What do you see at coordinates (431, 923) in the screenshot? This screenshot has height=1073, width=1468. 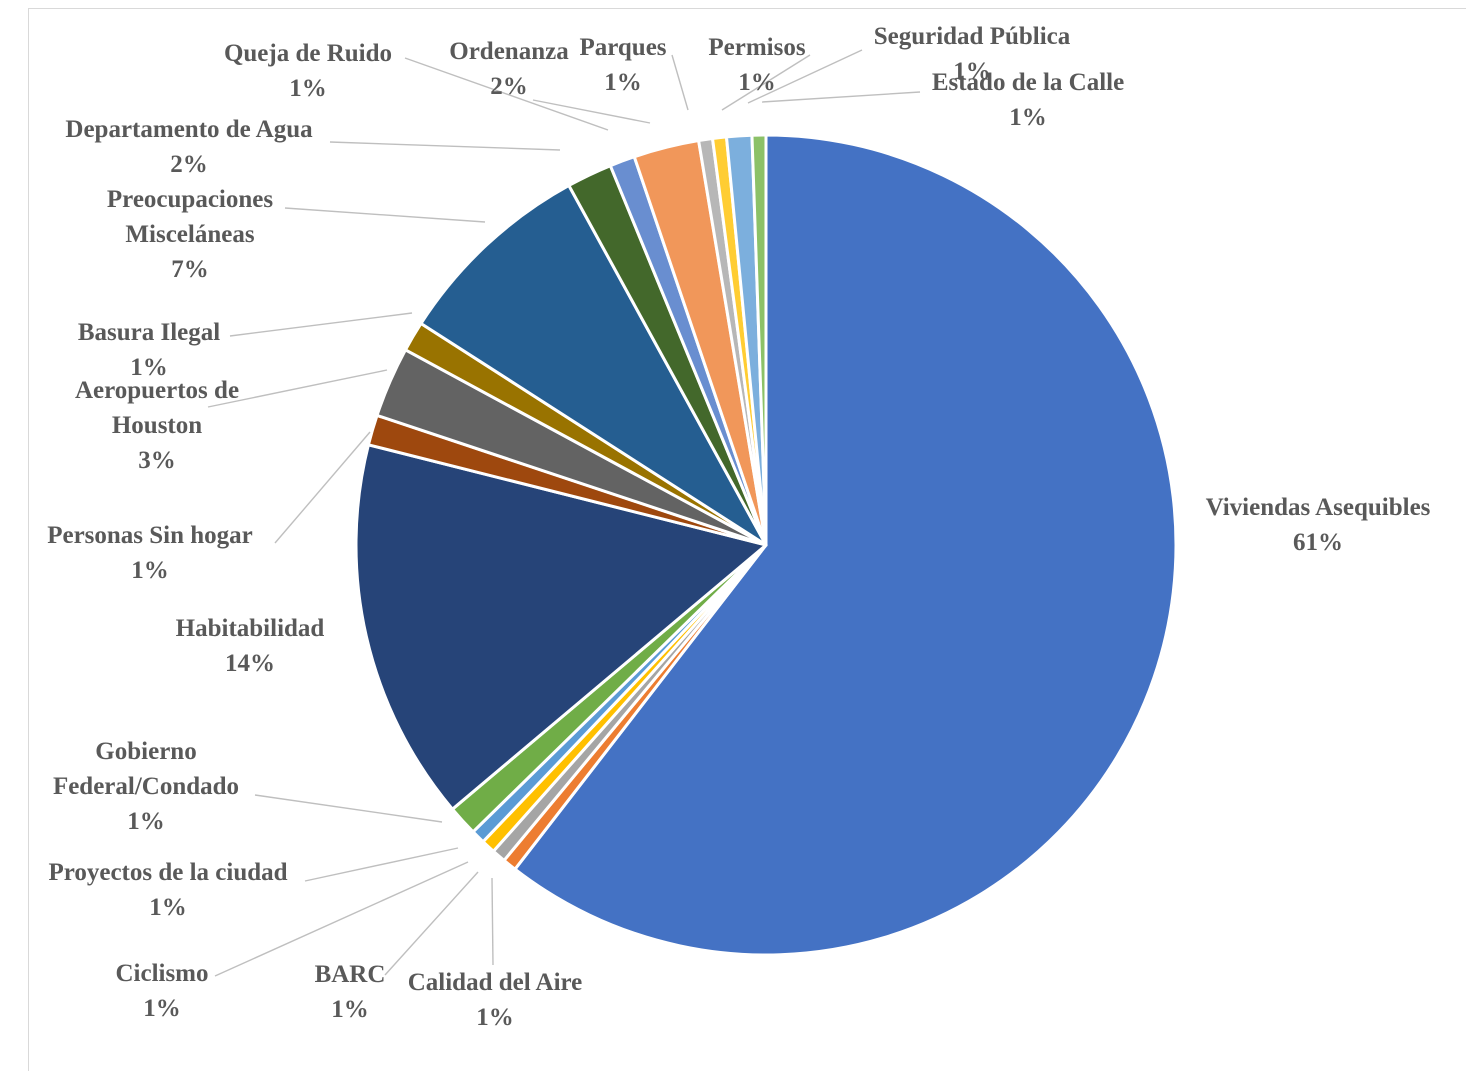 I see `leader-line-barc` at bounding box center [431, 923].